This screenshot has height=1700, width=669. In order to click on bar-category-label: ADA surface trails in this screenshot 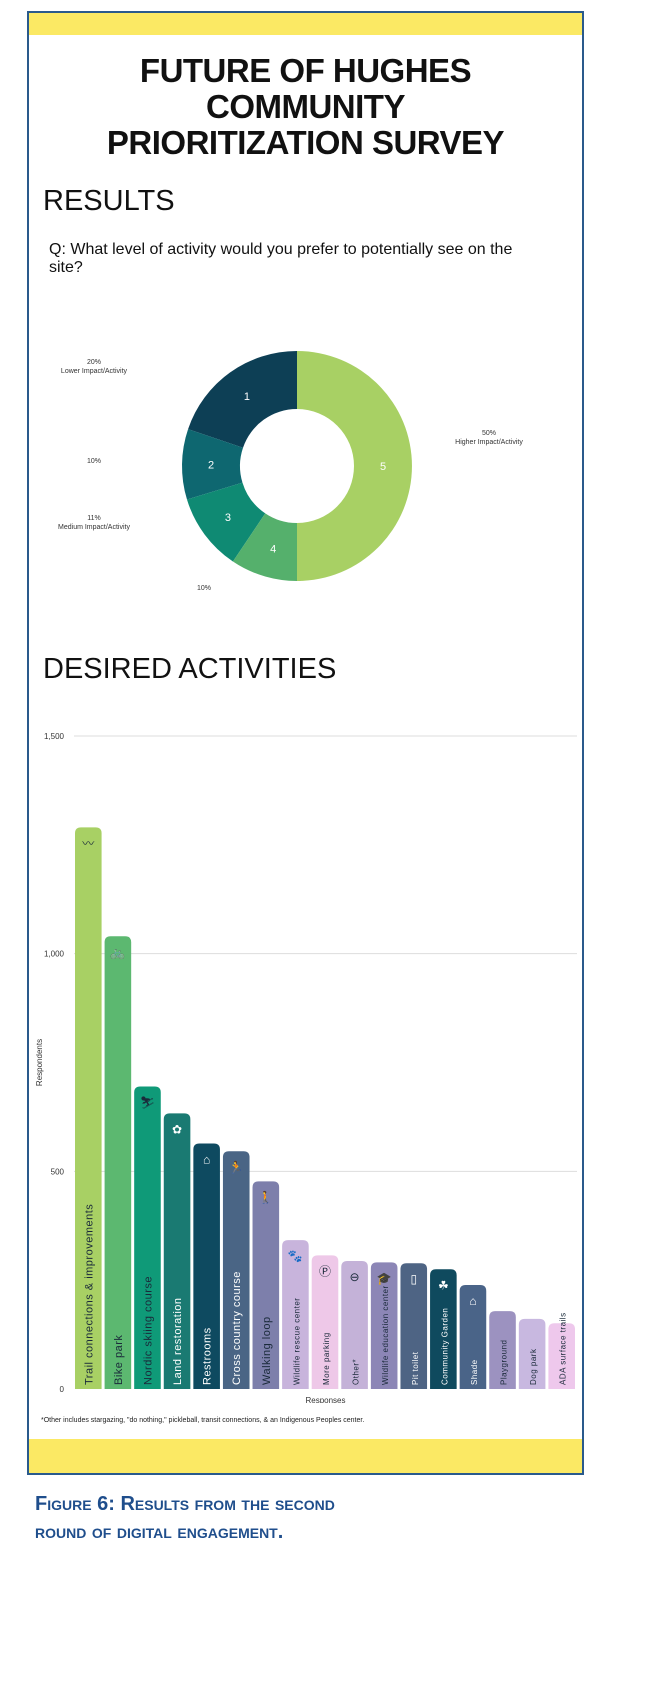, I will do `click(563, 1348)`.